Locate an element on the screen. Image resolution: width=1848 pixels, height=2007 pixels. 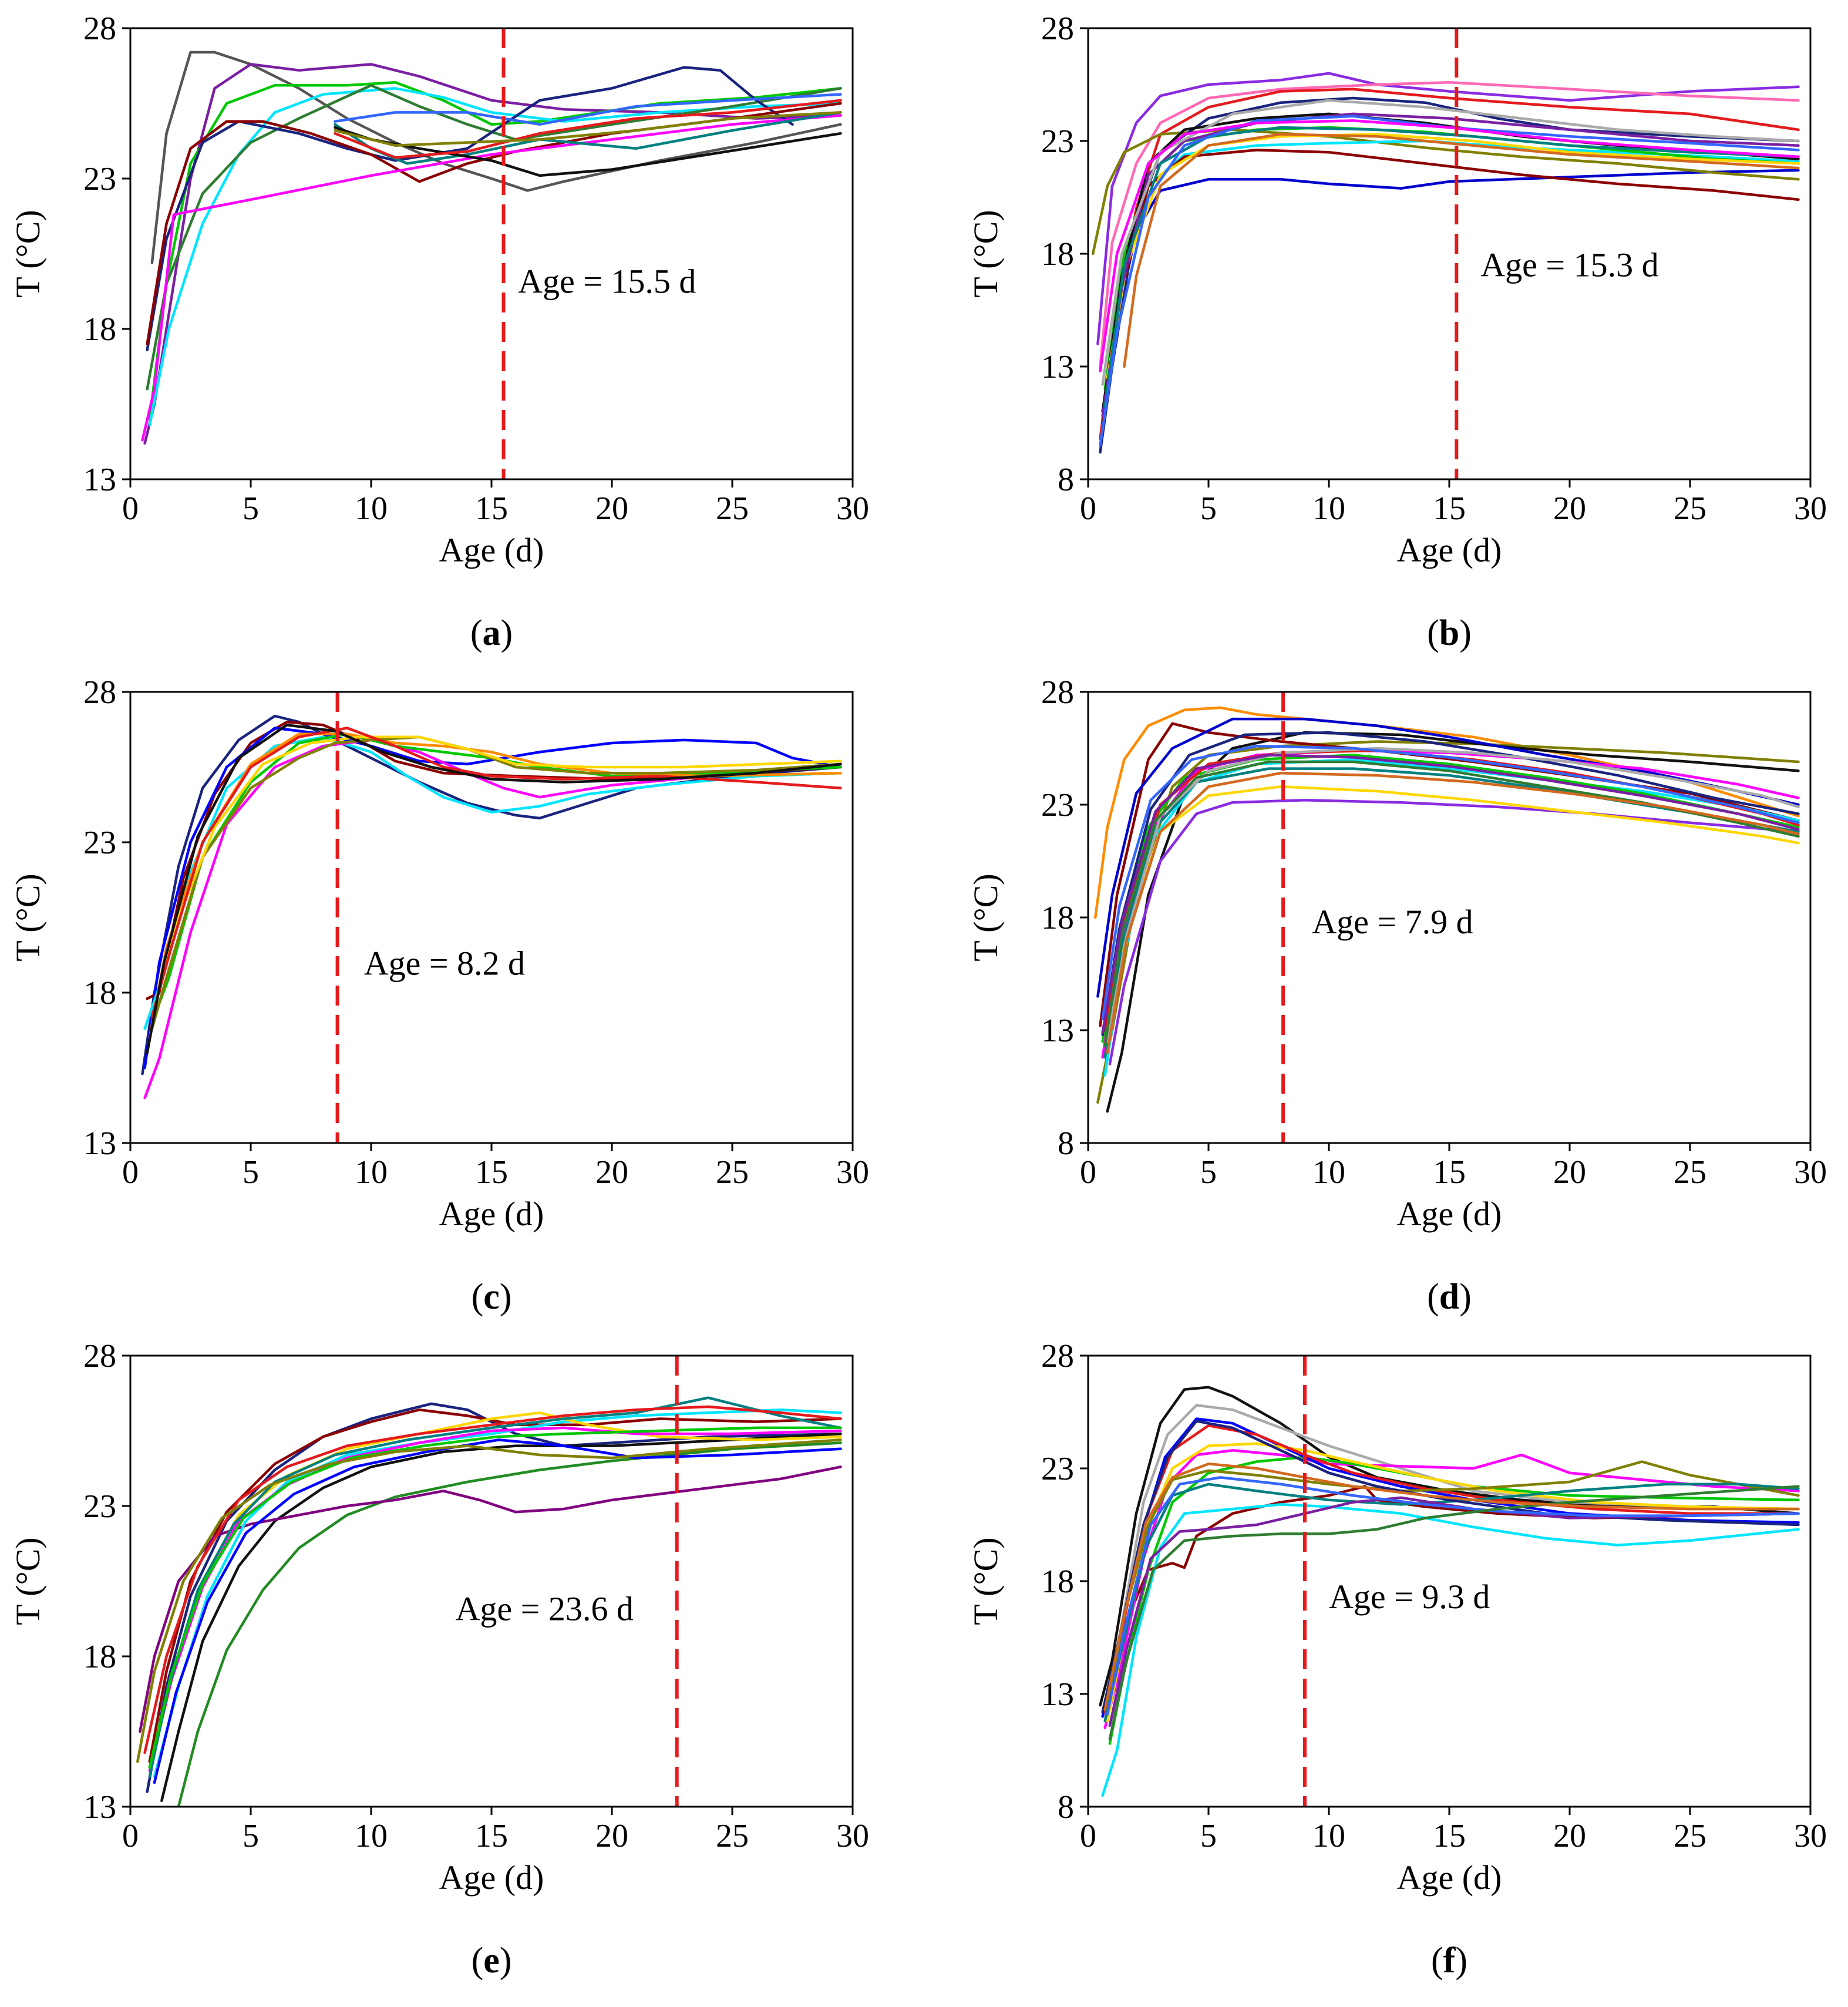
series-group is located at coordinates (491, 248).